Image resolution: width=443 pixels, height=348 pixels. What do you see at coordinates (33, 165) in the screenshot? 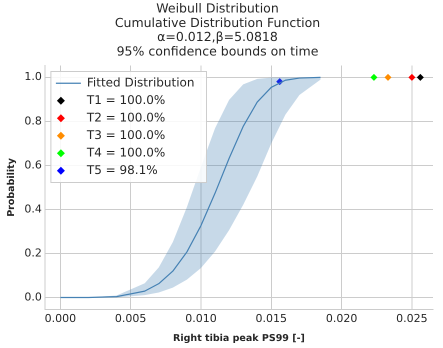
I see `y-tick-label: 0.6` at bounding box center [33, 165].